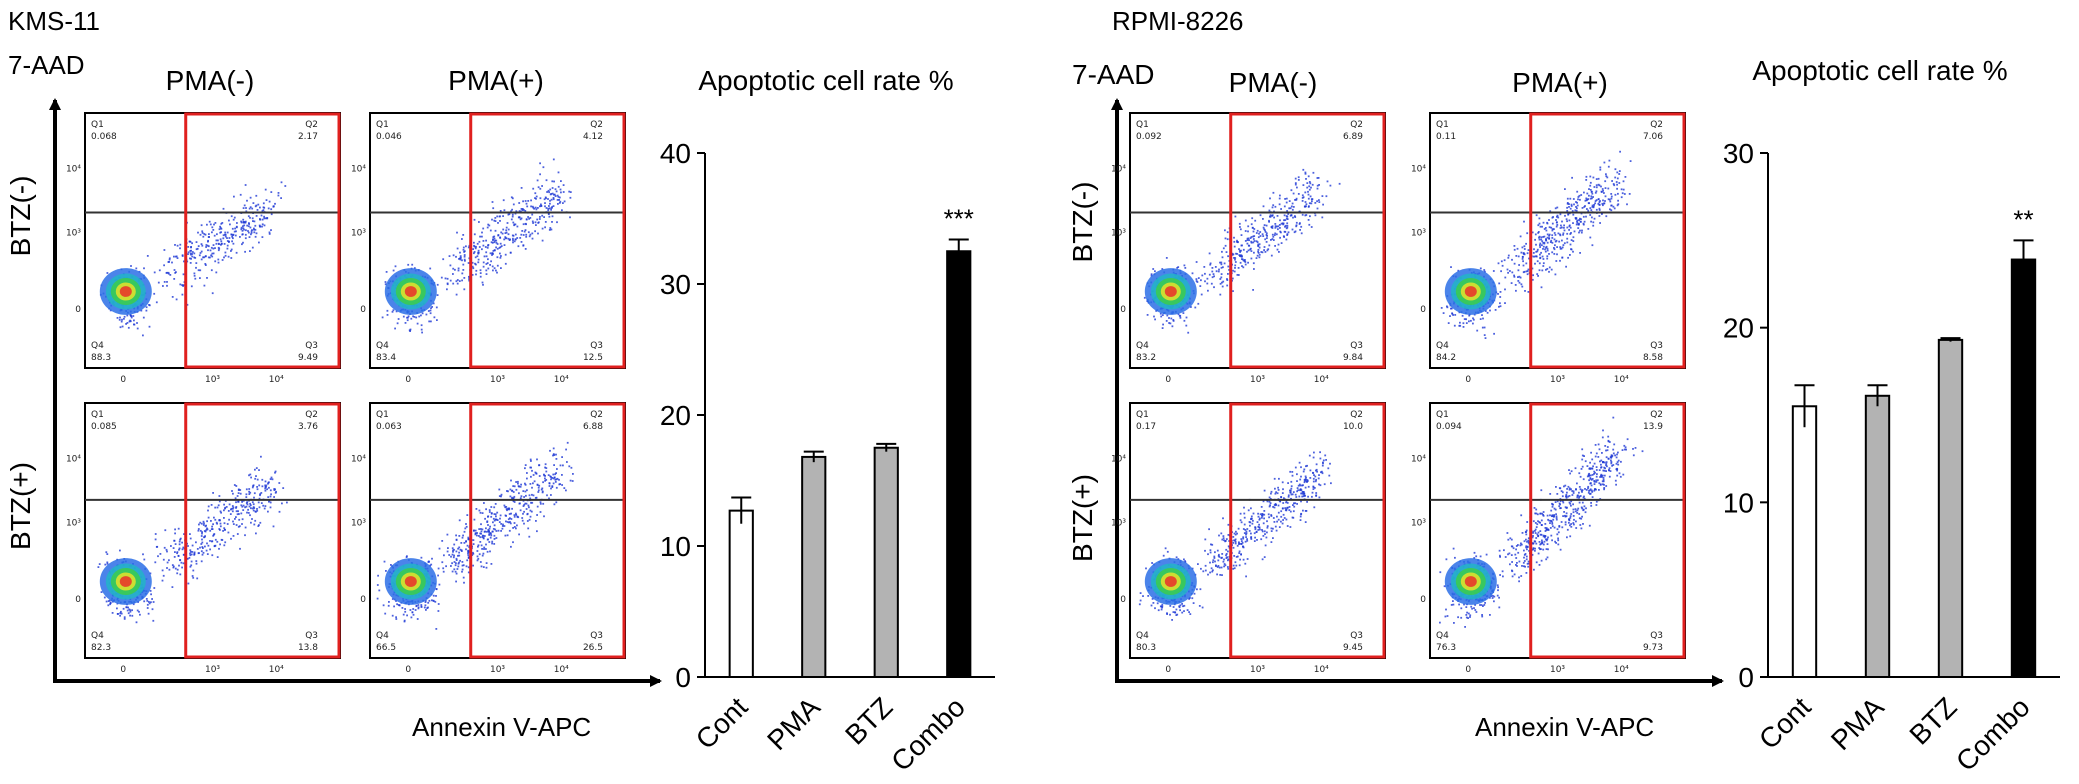  Describe the element at coordinates (308, 427) in the screenshot. I see `quadrant-value: 3.76` at that location.